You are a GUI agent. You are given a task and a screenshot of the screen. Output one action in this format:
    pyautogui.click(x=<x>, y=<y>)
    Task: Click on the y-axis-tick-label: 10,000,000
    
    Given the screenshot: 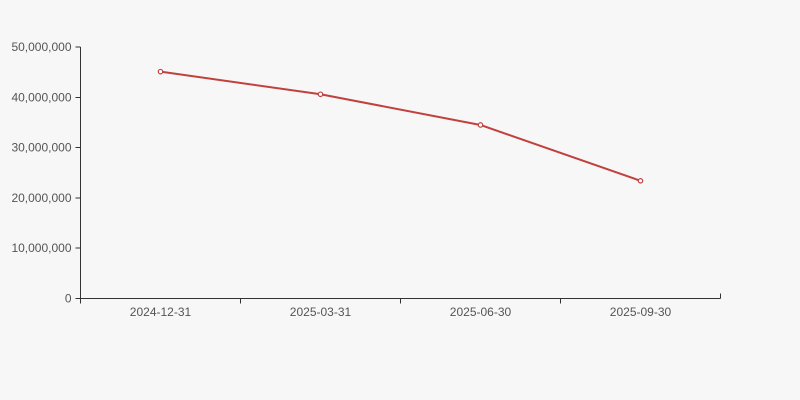 What is the action you would take?
    pyautogui.click(x=41, y=248)
    